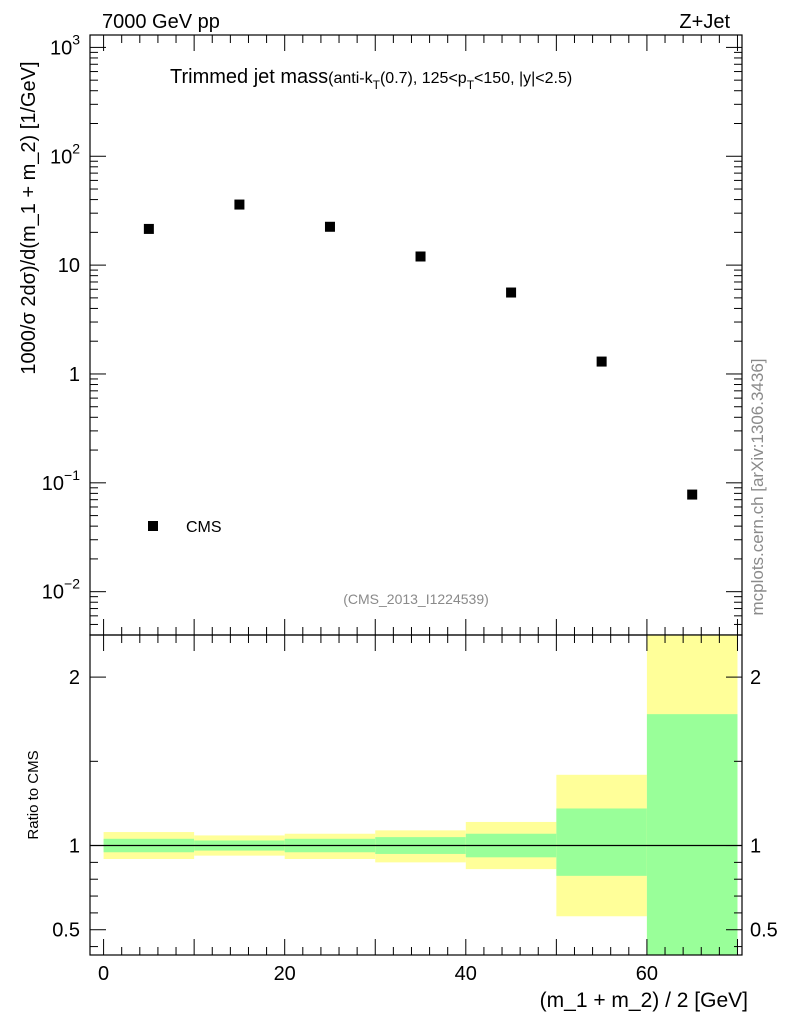 This screenshot has width=786, height=1024. Describe the element at coordinates (69, 266) in the screenshot. I see `y-tick-label: 10` at that location.